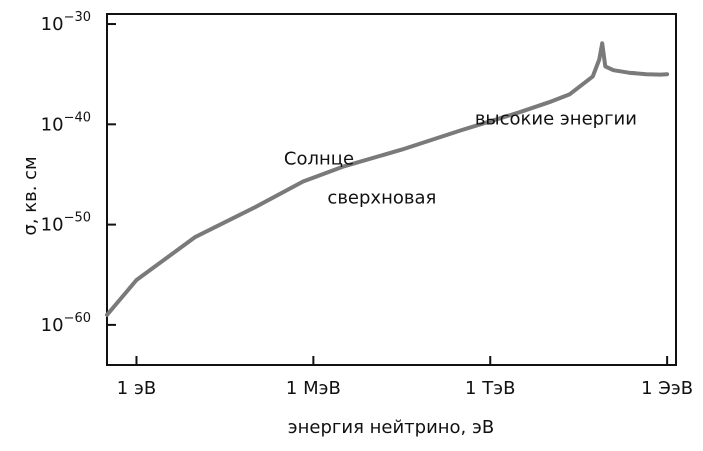  Describe the element at coordinates (66, 122) in the screenshot. I see `y-tick-label: 10−40` at that location.